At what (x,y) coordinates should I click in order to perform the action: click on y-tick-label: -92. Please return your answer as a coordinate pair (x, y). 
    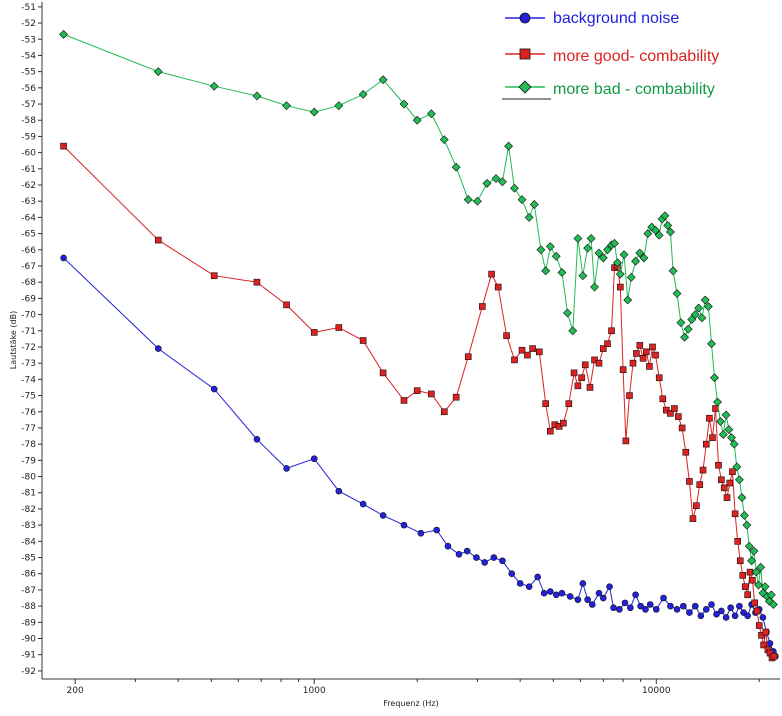
    Looking at the image, I should click on (28, 672).